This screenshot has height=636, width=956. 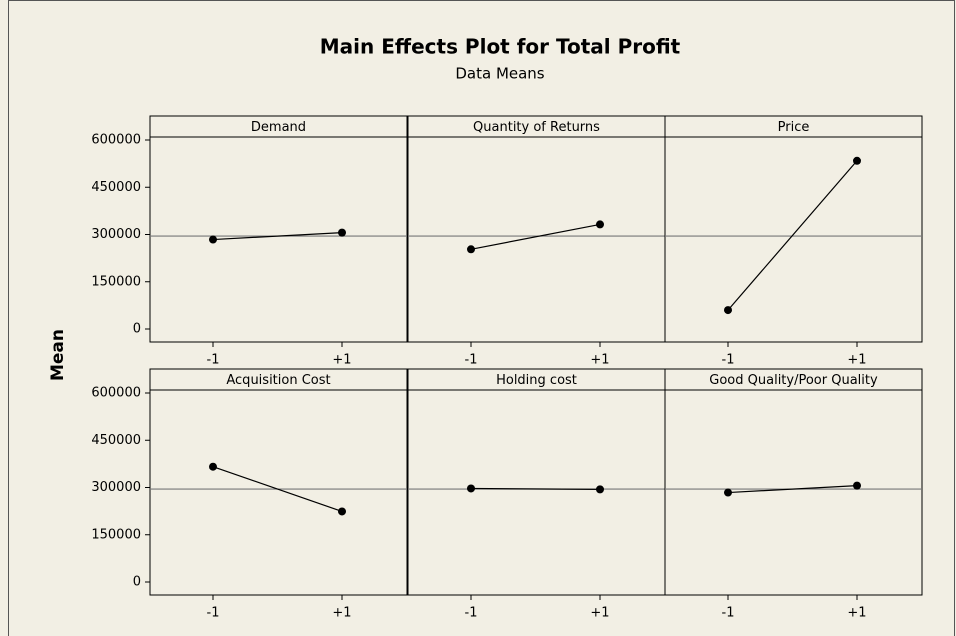 What do you see at coordinates (278, 380) in the screenshot?
I see `panel-title: Acquisition Cost` at bounding box center [278, 380].